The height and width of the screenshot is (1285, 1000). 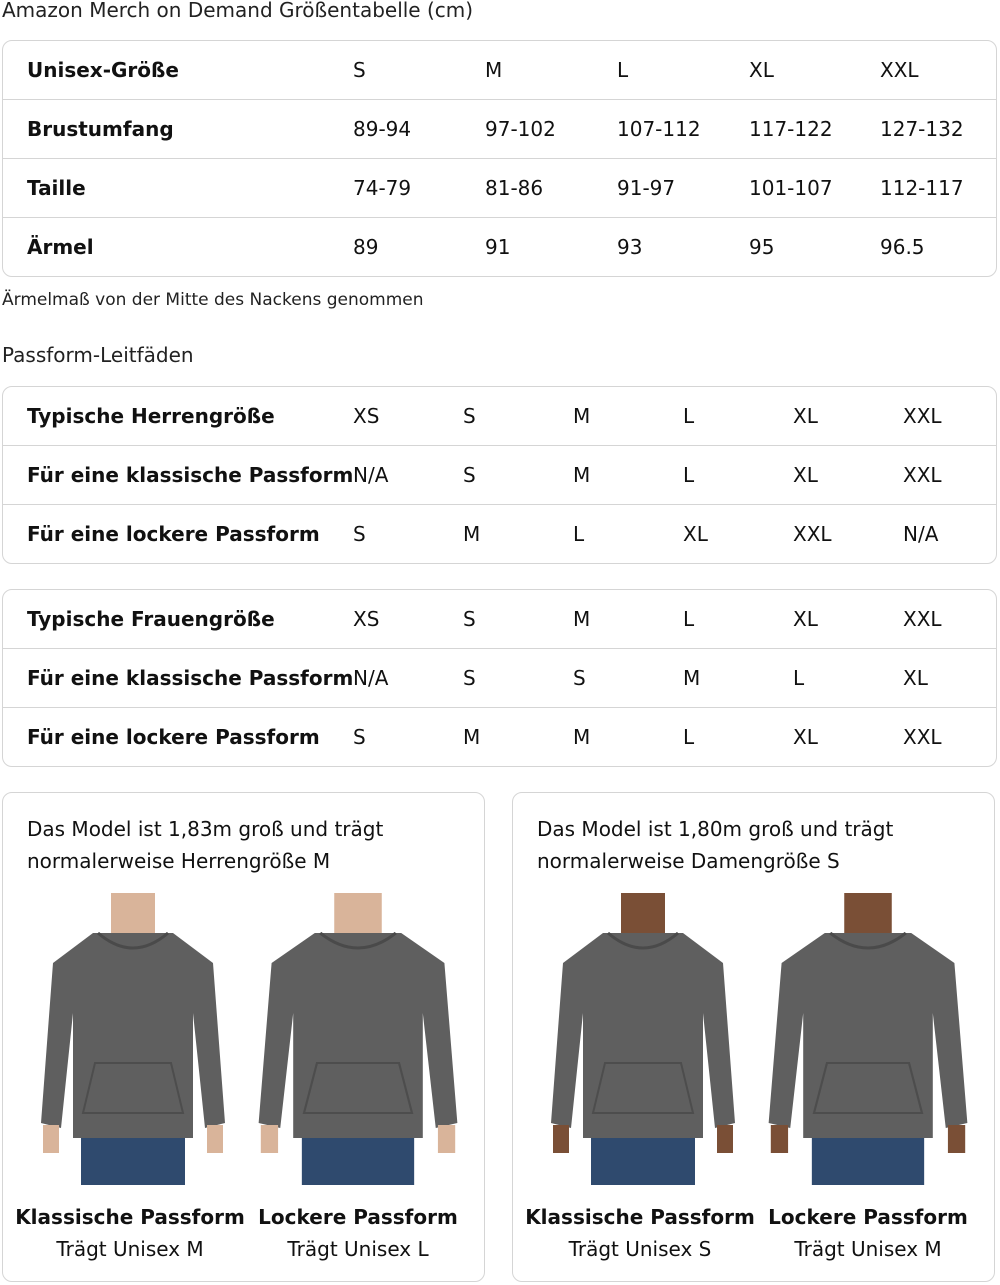 What do you see at coordinates (791, 188) in the screenshot?
I see `table-cell: 101-107` at bounding box center [791, 188].